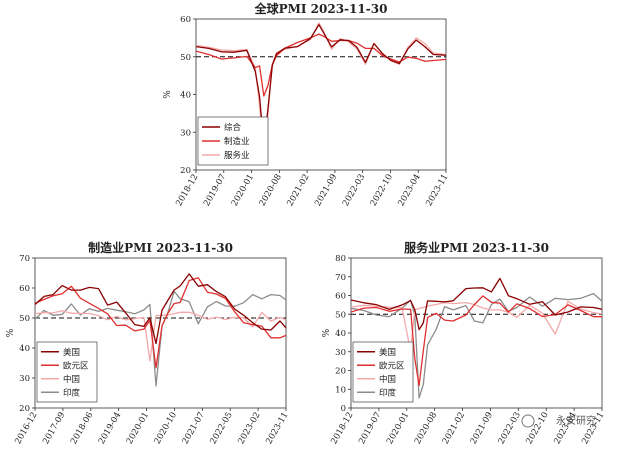 This screenshot has height=454, width=628. What do you see at coordinates (237, 155) in the screenshot?
I see `legend-label: 服务业` at bounding box center [237, 155].